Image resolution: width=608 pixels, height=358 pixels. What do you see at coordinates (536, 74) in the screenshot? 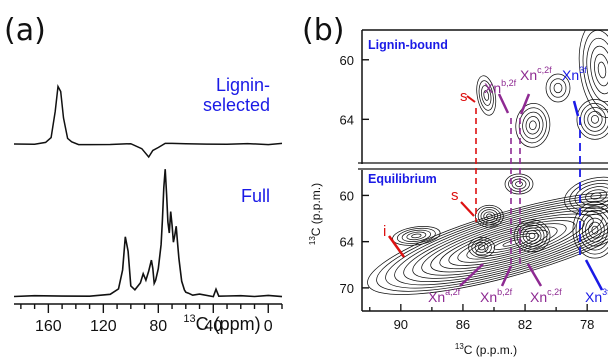
I see `peak-label-xn-c2f-top: Xnc,2f` at bounding box center [536, 74].